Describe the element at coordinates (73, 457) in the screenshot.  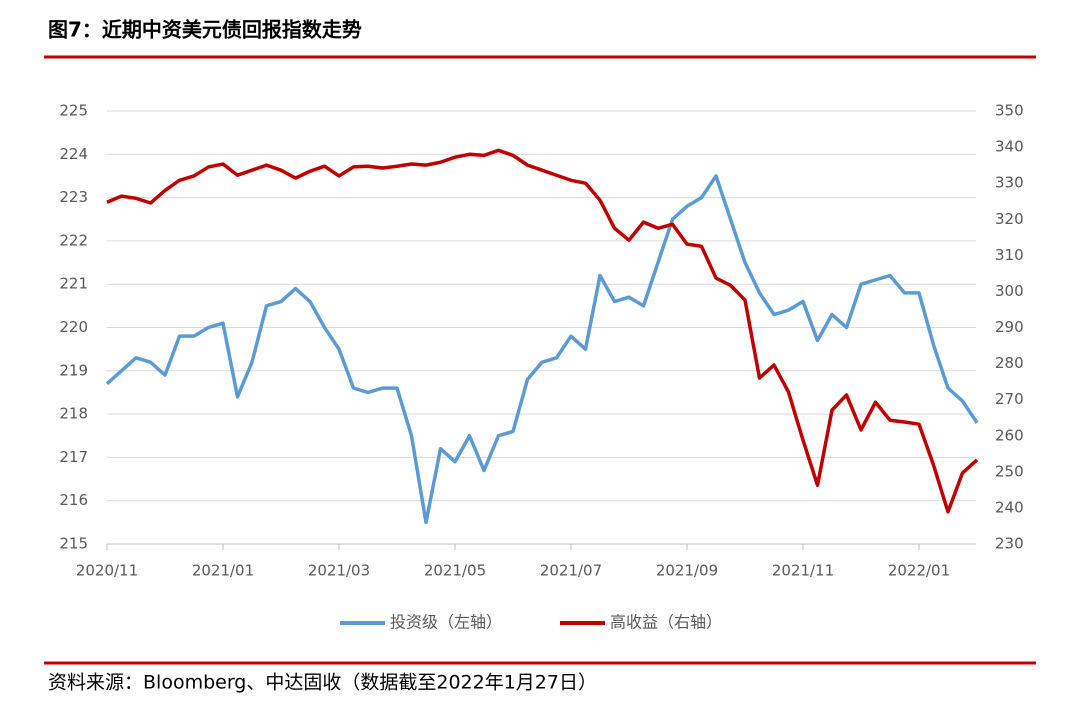
I see `y-tick-label: 217` at that location.